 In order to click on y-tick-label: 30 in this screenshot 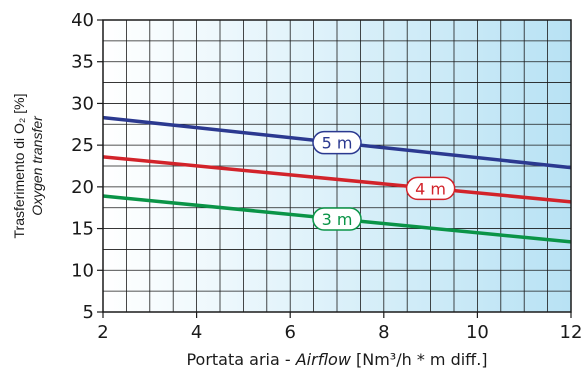, I will do `click(82, 103)`.